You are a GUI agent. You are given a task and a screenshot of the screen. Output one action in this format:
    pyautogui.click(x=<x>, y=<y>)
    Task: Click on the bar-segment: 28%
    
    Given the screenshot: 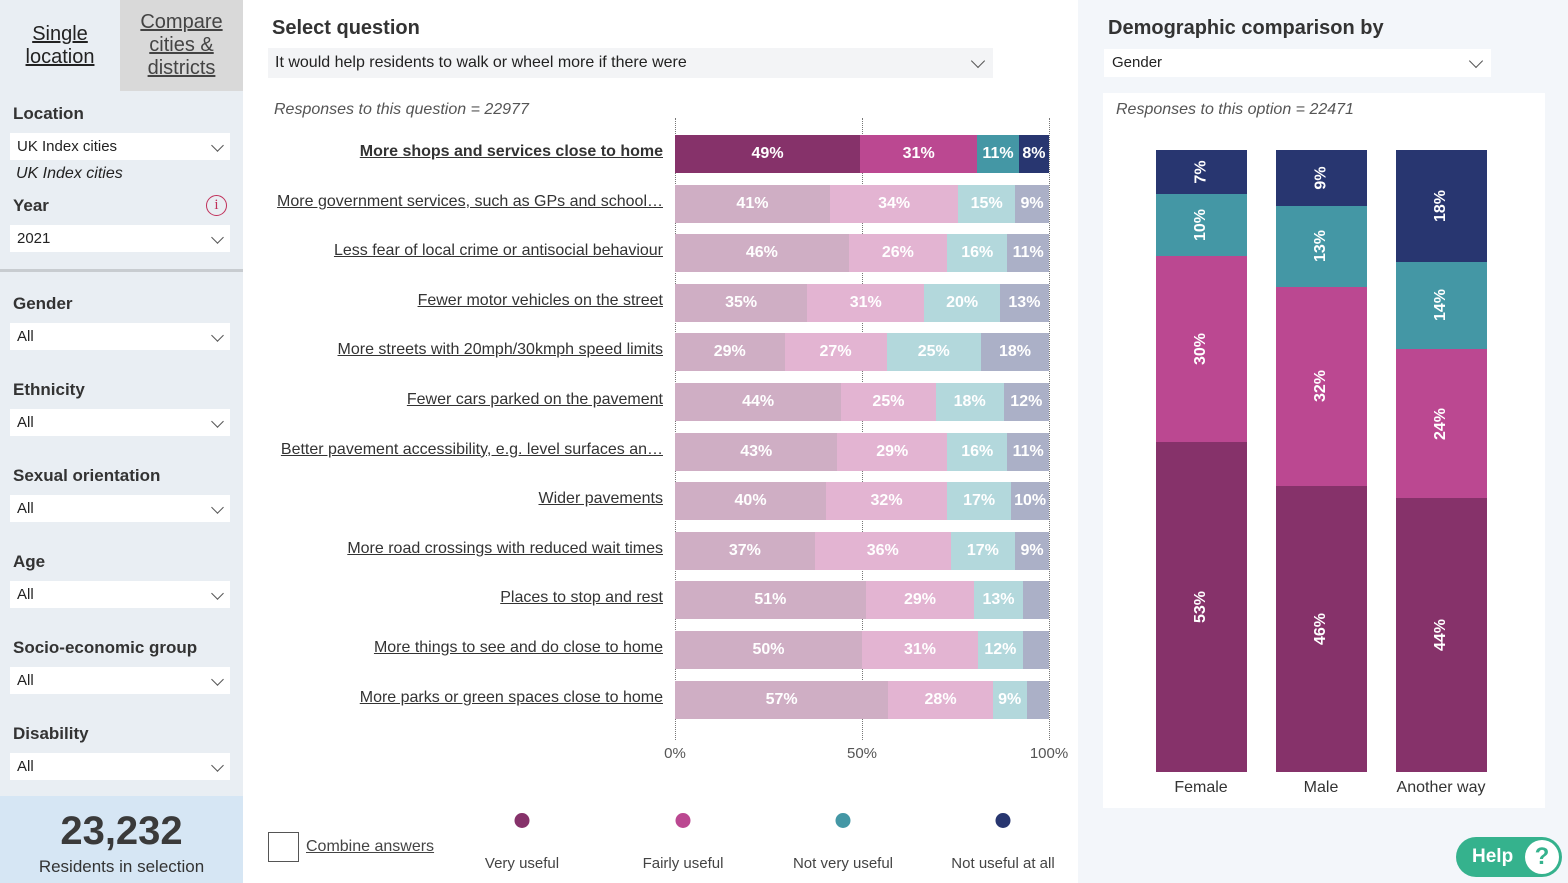 What is the action you would take?
    pyautogui.click(x=940, y=699)
    